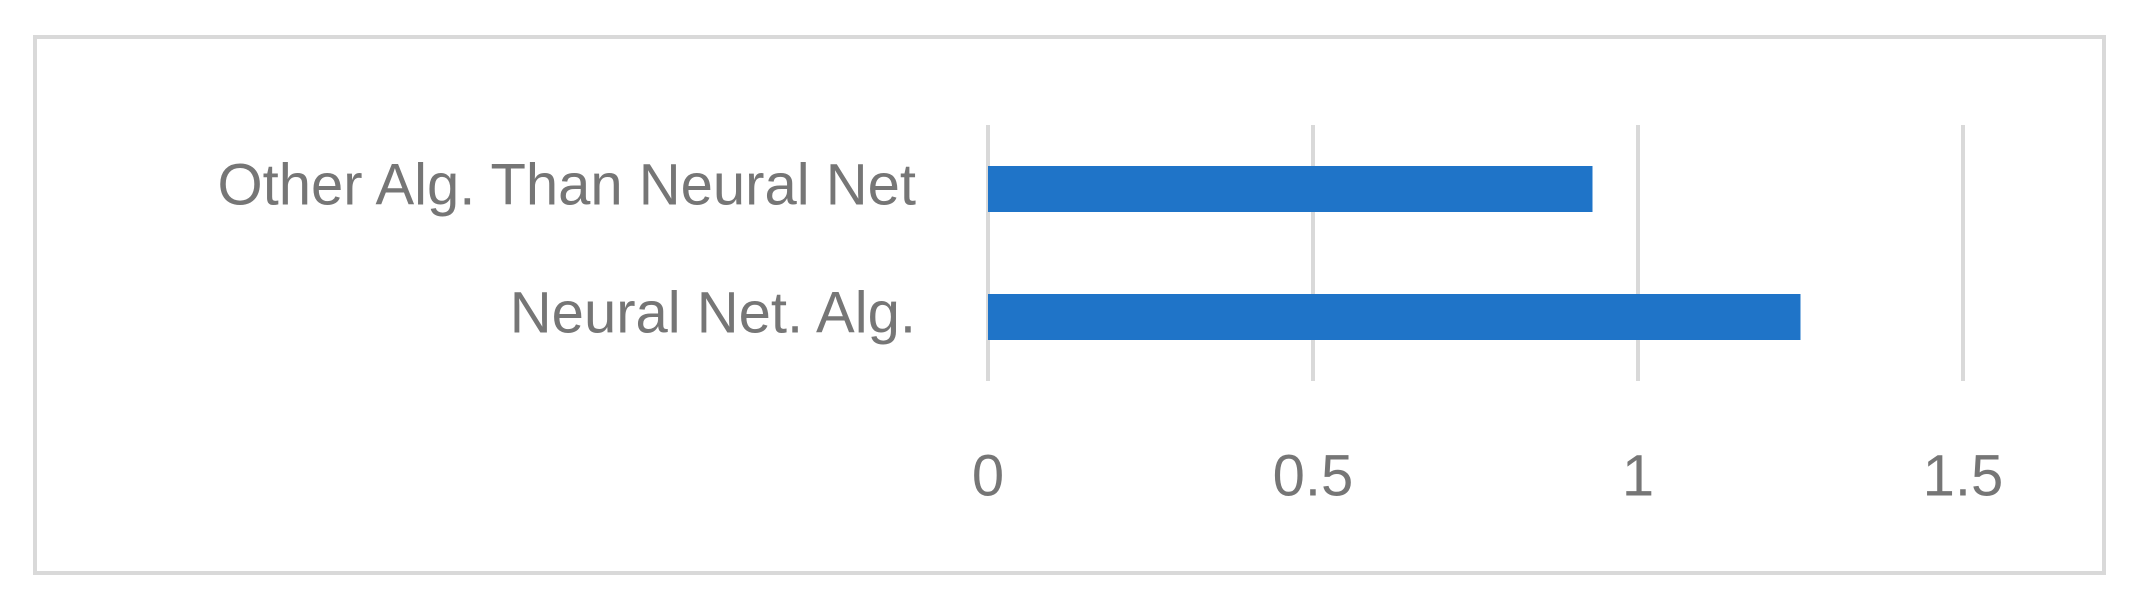 This screenshot has height=611, width=2133. What do you see at coordinates (1638, 475) in the screenshot?
I see `x-tick-label: 1` at bounding box center [1638, 475].